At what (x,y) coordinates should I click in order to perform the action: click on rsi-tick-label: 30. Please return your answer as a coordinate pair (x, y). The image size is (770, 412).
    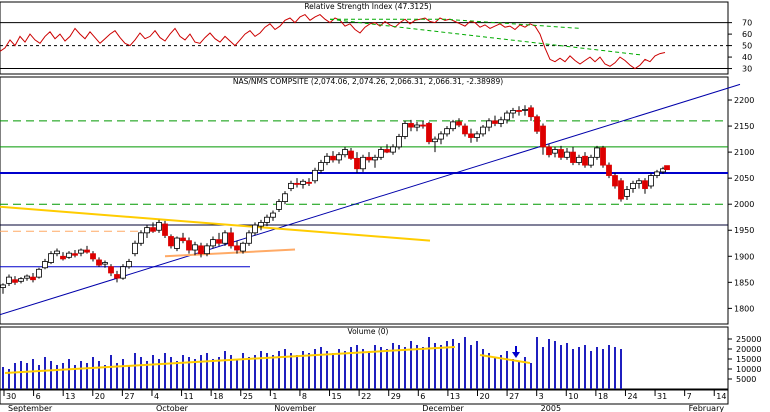
    Looking at the image, I should click on (747, 69).